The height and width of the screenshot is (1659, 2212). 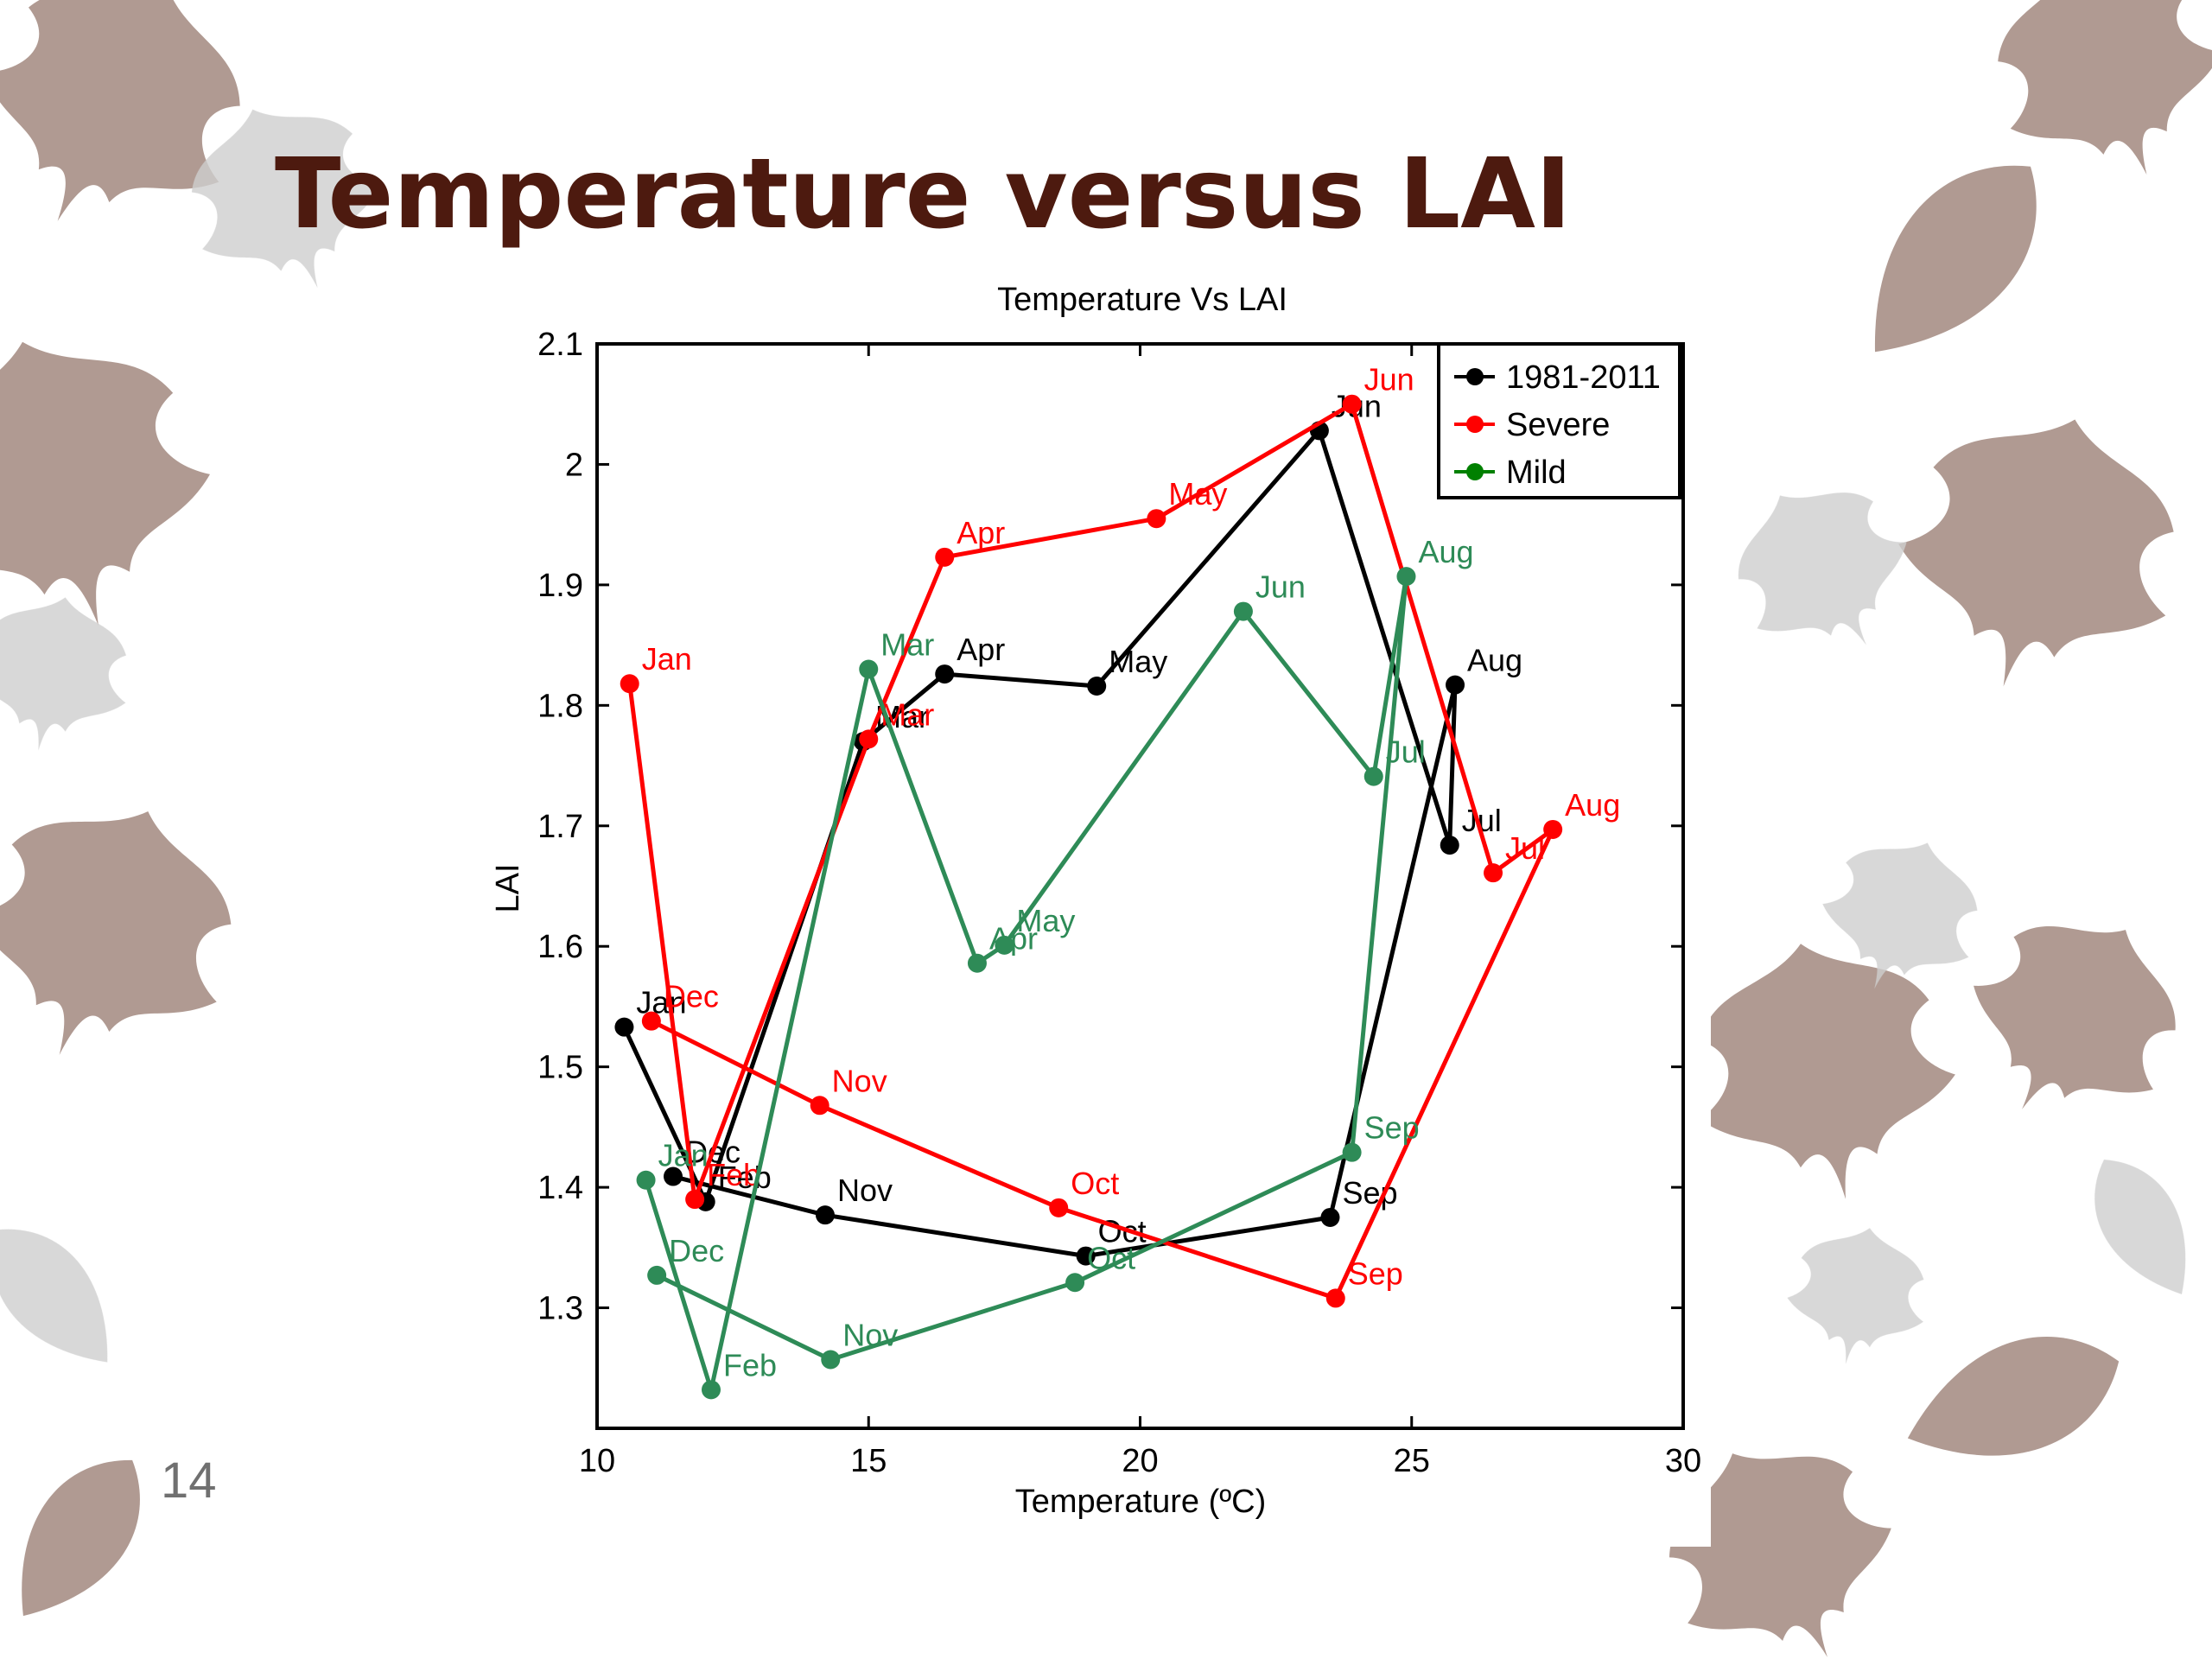 I want to click on point-label-mild-sep: Sep, so click(x=1392, y=1128).